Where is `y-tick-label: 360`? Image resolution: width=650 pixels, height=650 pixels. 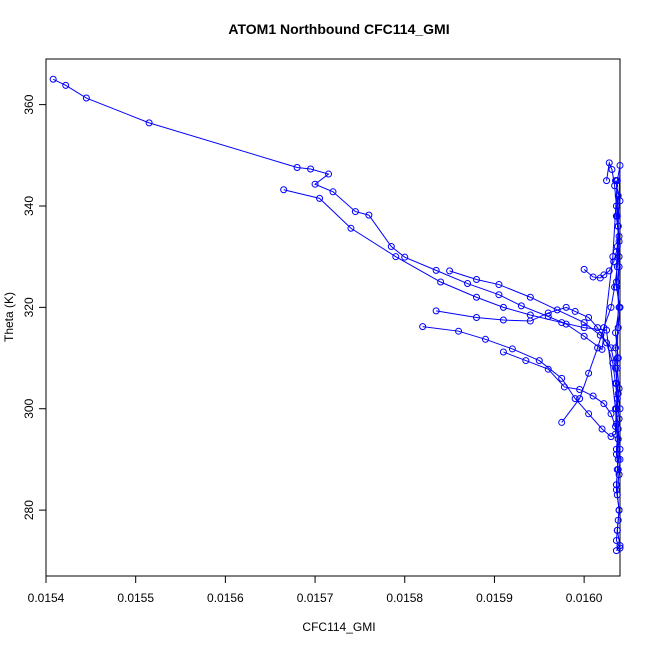 y-tick-label: 360 is located at coordinates (29, 104).